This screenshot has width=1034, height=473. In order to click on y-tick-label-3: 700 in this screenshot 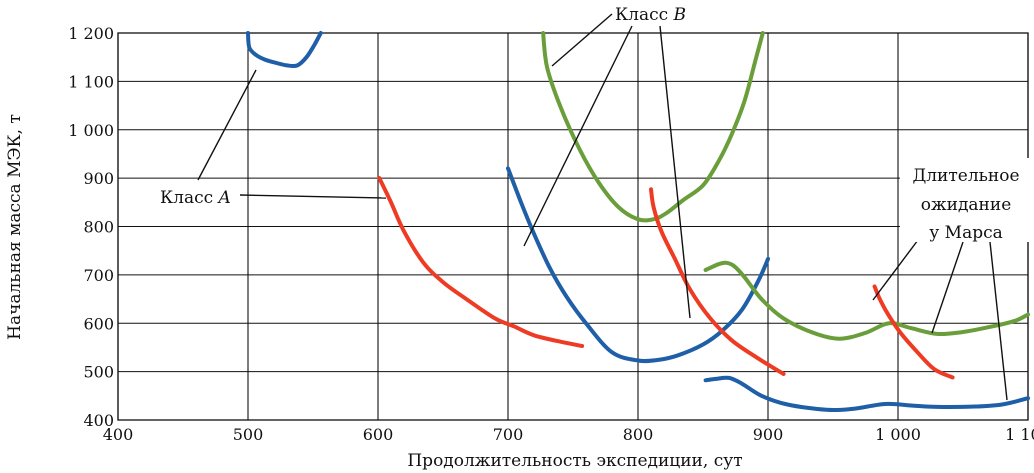, I will do `click(98, 275)`.